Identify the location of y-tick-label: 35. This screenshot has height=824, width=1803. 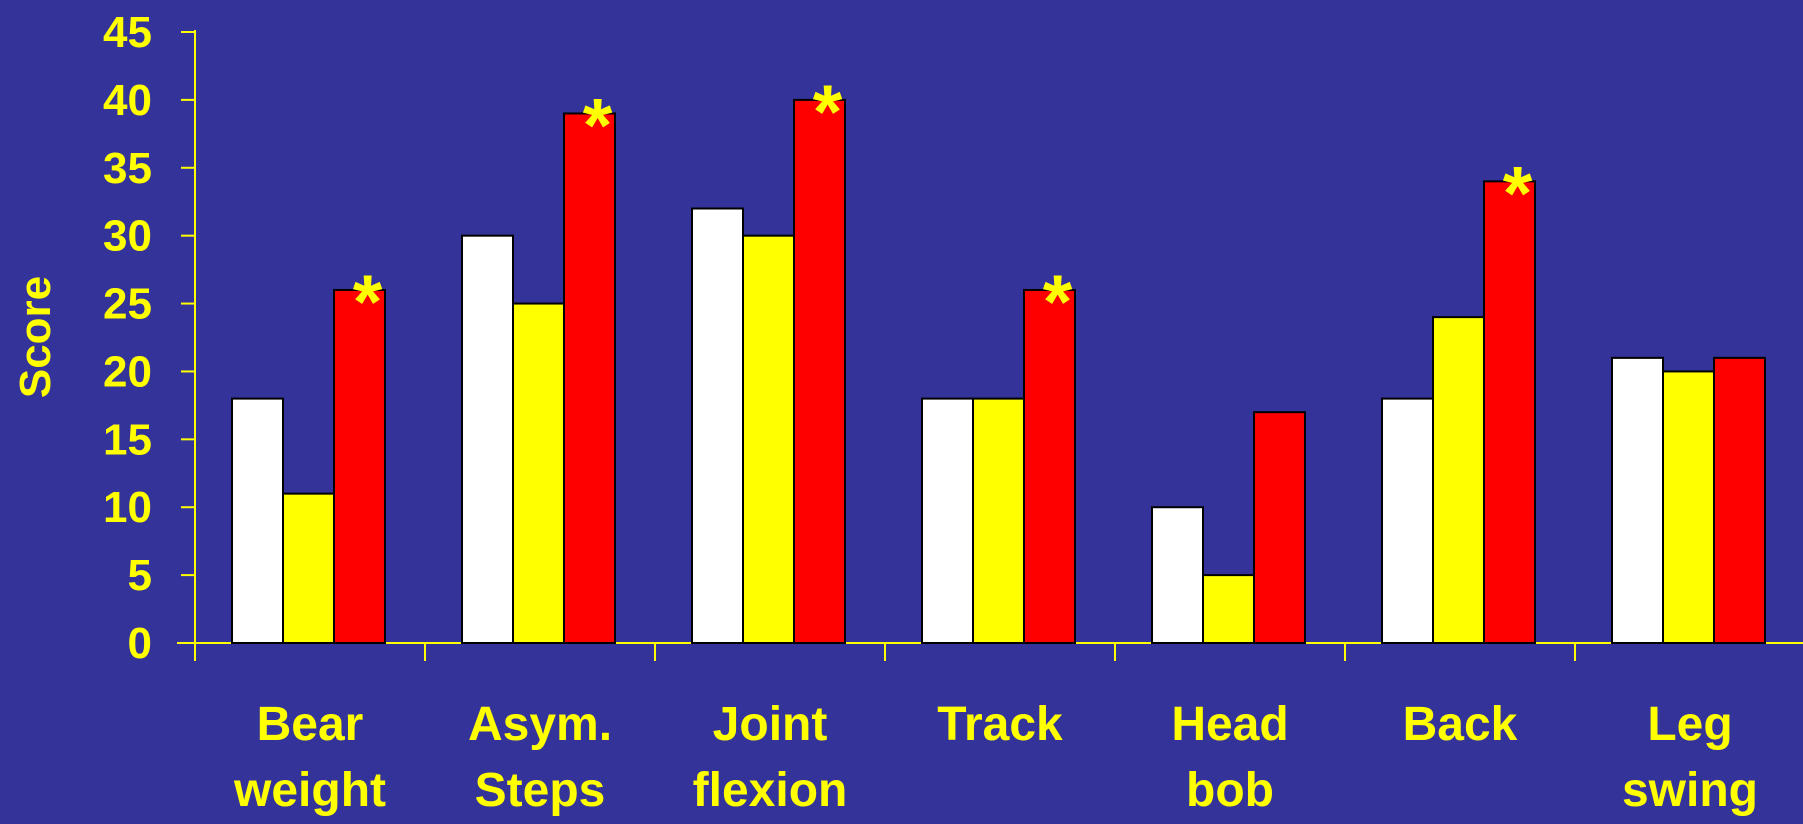
(127, 168).